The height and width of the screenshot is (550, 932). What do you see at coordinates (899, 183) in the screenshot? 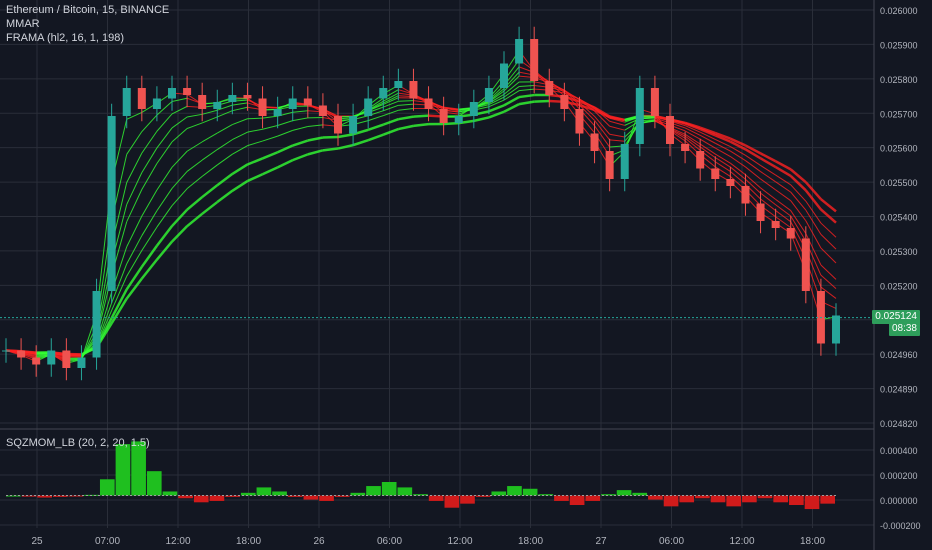
I see `price-tick-label: 0.025500` at bounding box center [899, 183].